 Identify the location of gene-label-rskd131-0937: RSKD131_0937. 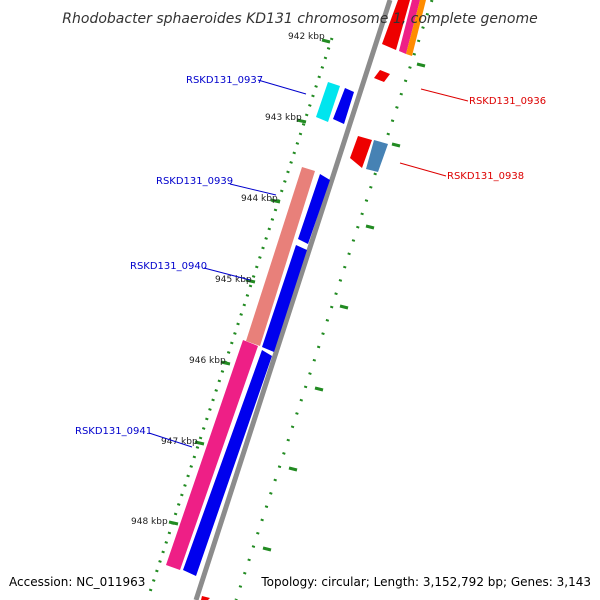
(224, 80).